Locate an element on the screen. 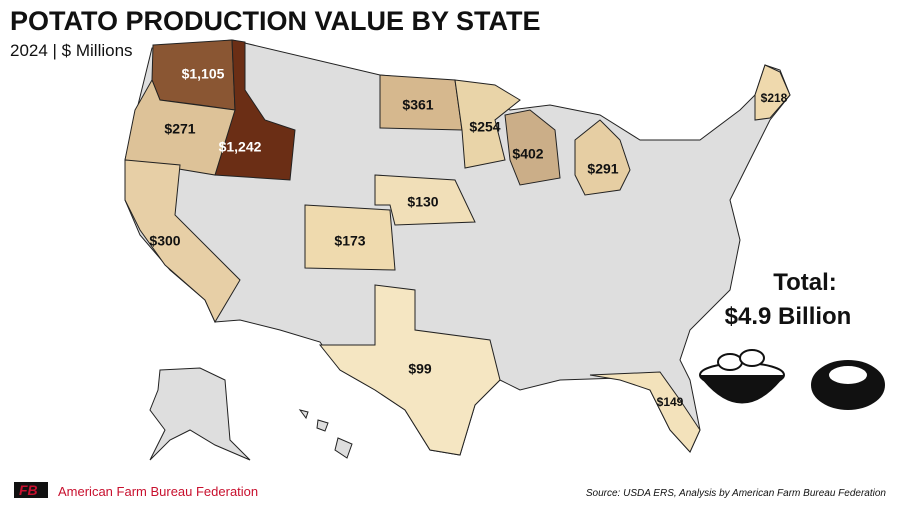 Image resolution: width=900 pixels, height=508 pixels. logo-letters: FB is located at coordinates (28, 490).